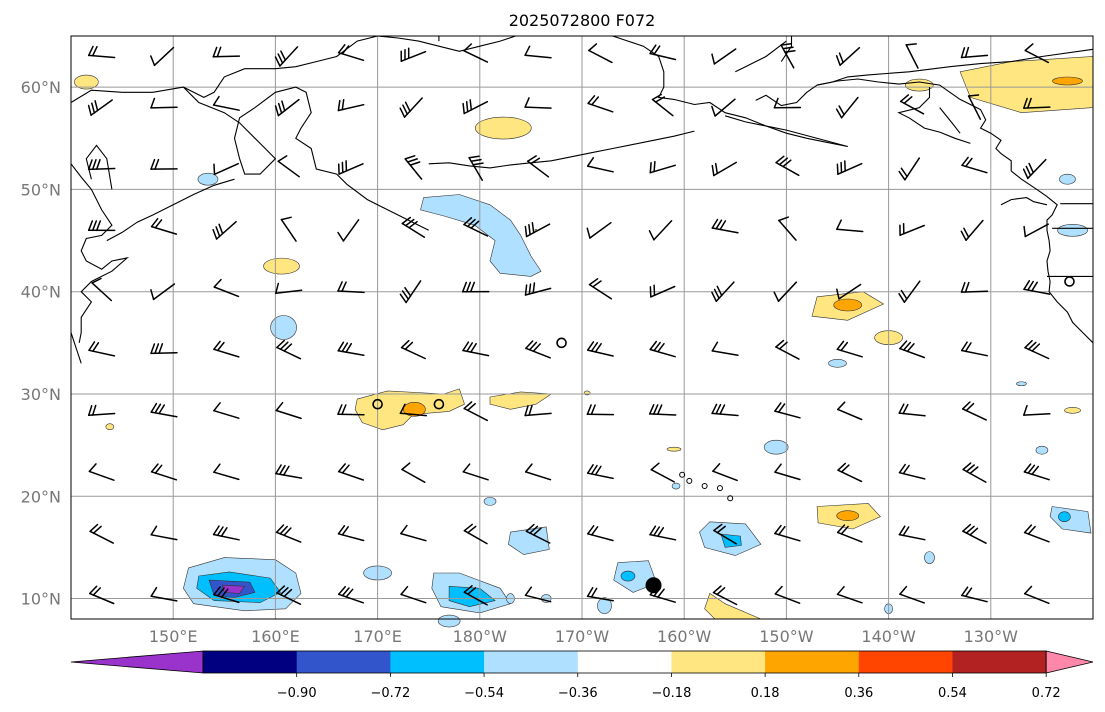  What do you see at coordinates (224, 69) in the screenshot?
I see `coastline-siberia` at bounding box center [224, 69].